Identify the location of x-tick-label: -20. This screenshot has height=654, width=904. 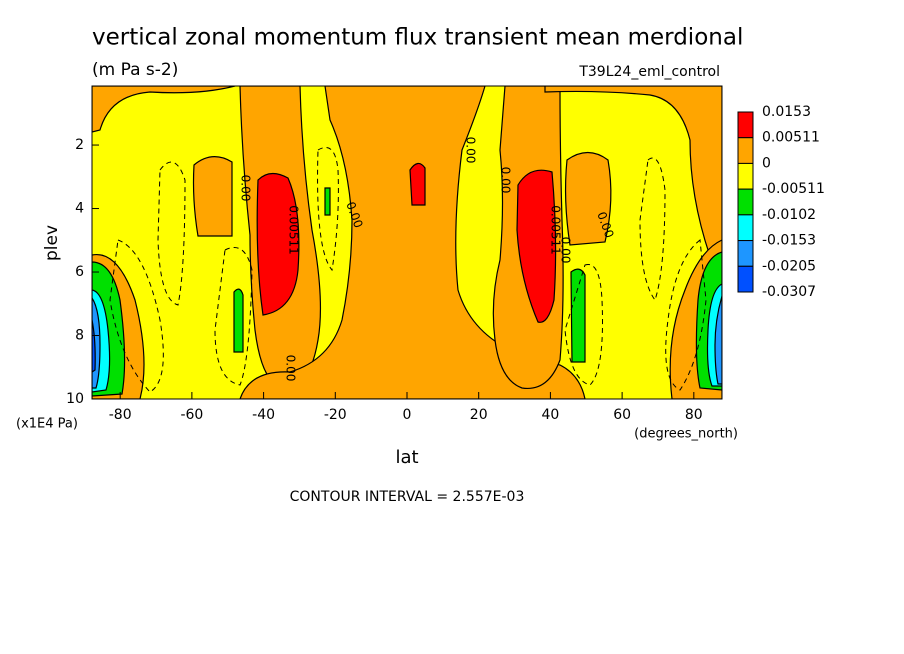
(335, 415).